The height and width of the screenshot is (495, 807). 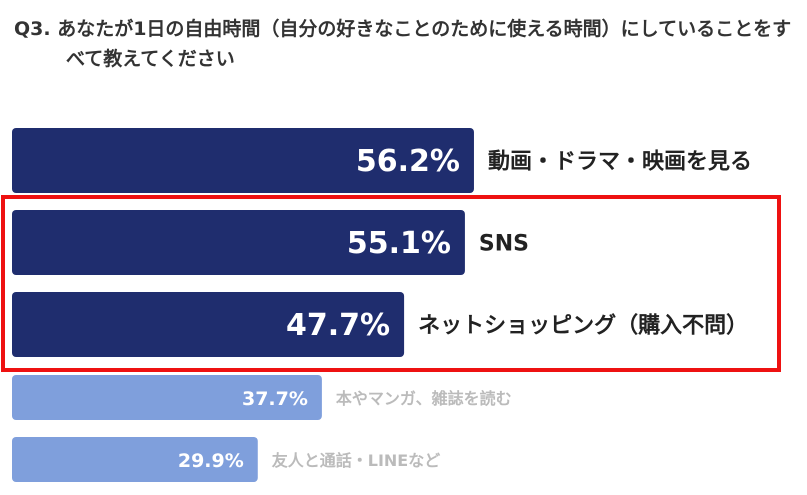 What do you see at coordinates (620, 162) in the screenshot?
I see `category-label: 動画・ドラマ・映画を見る` at bounding box center [620, 162].